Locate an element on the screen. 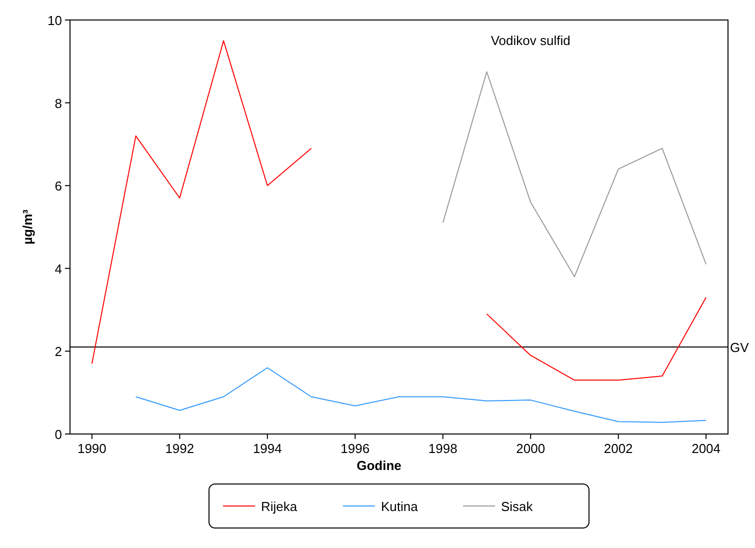 Image resolution: width=755 pixels, height=548 pixels. x-tick-label: 2002 is located at coordinates (618, 448).